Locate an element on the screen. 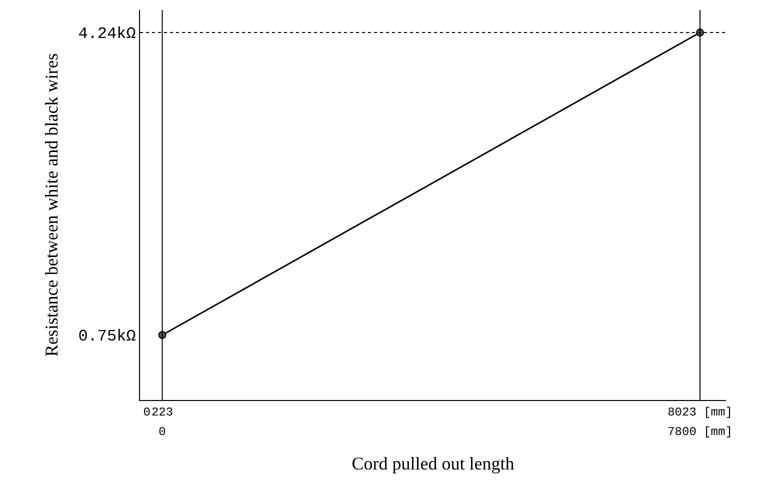 The height and width of the screenshot is (495, 776). x2-tick-label: 7800 [mm] is located at coordinates (700, 432).